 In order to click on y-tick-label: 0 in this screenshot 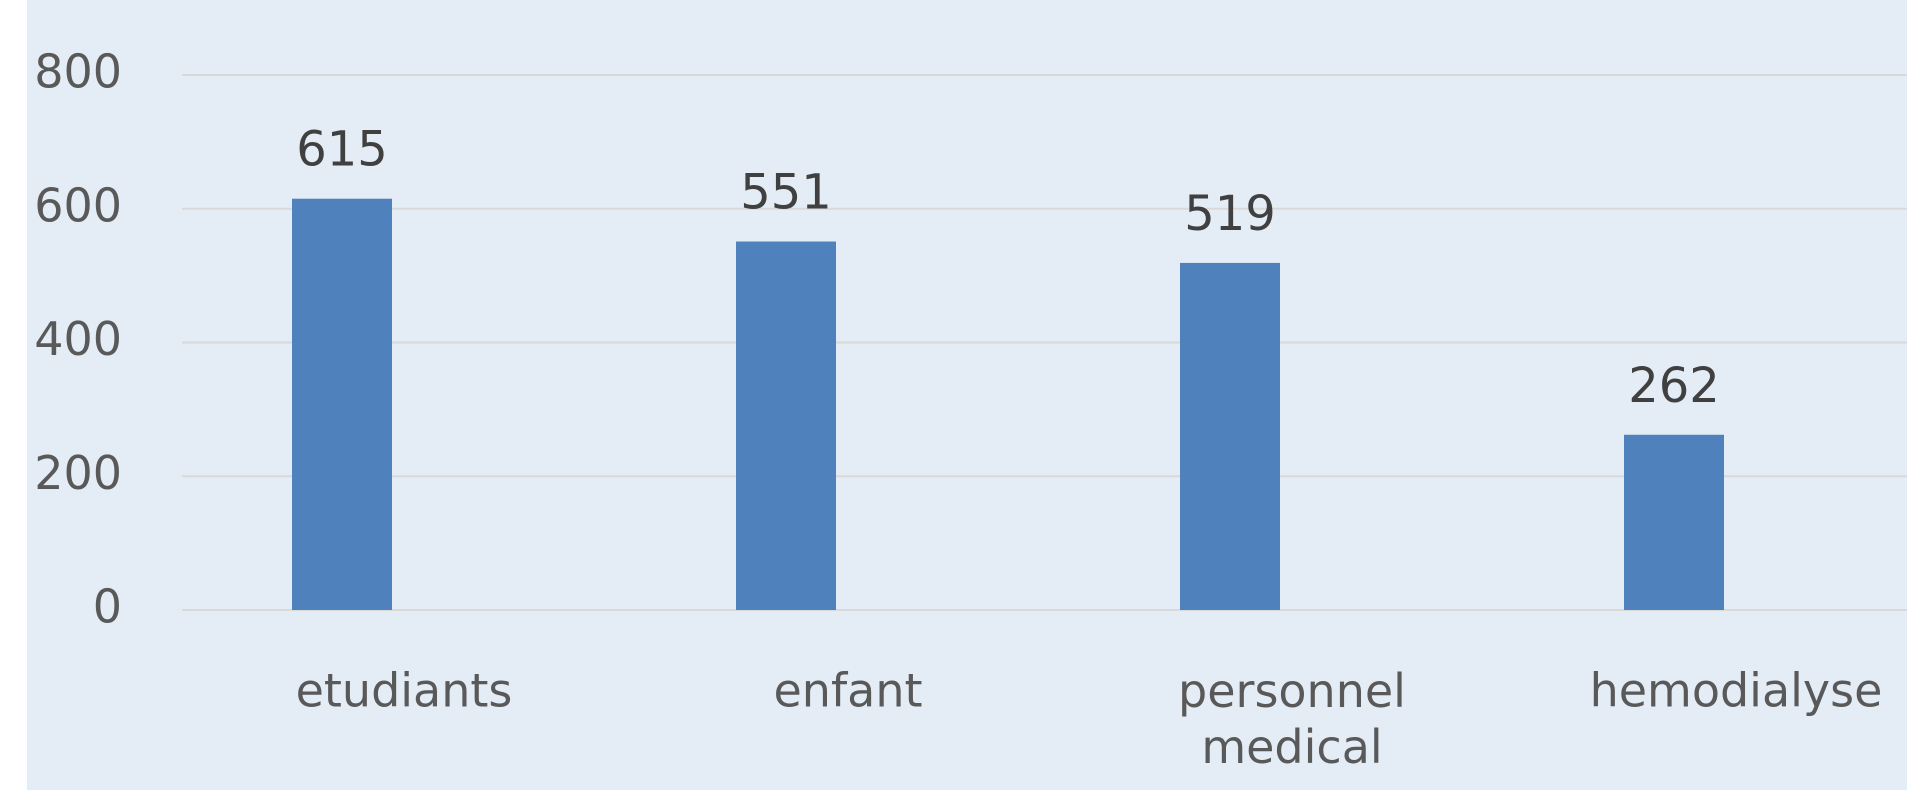, I will do `click(107, 607)`.